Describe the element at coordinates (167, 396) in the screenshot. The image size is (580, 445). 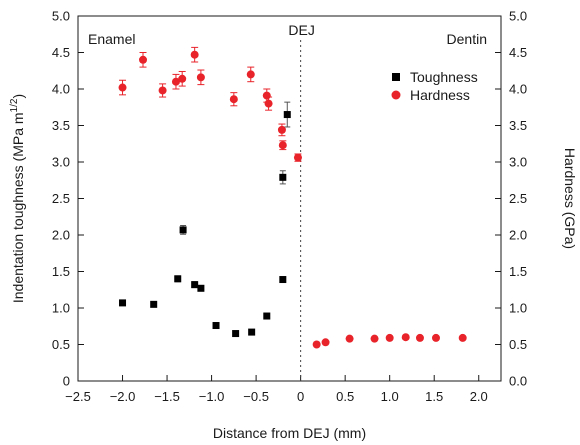
I see `x-tick-label: −1.5` at that location.